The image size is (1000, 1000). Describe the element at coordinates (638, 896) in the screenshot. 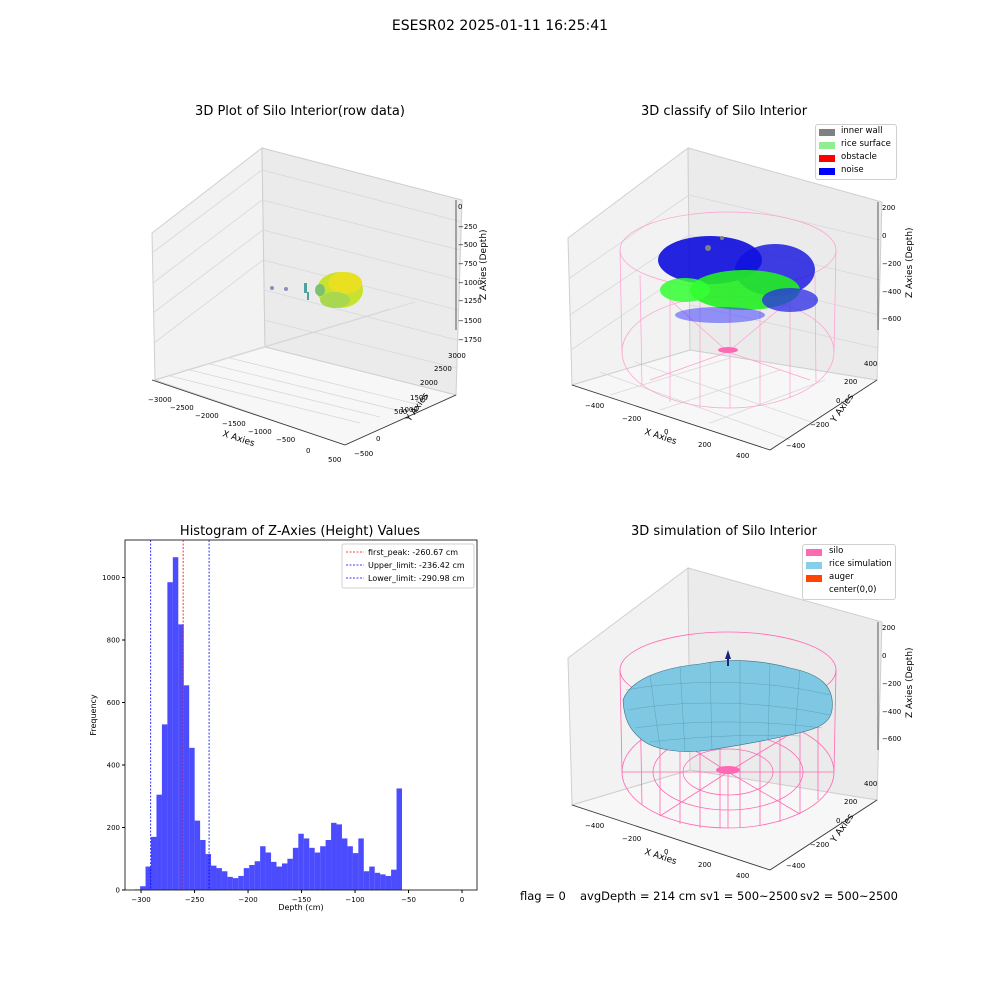

I see `avg-depth-text: avgDepth = 214 cm` at that location.